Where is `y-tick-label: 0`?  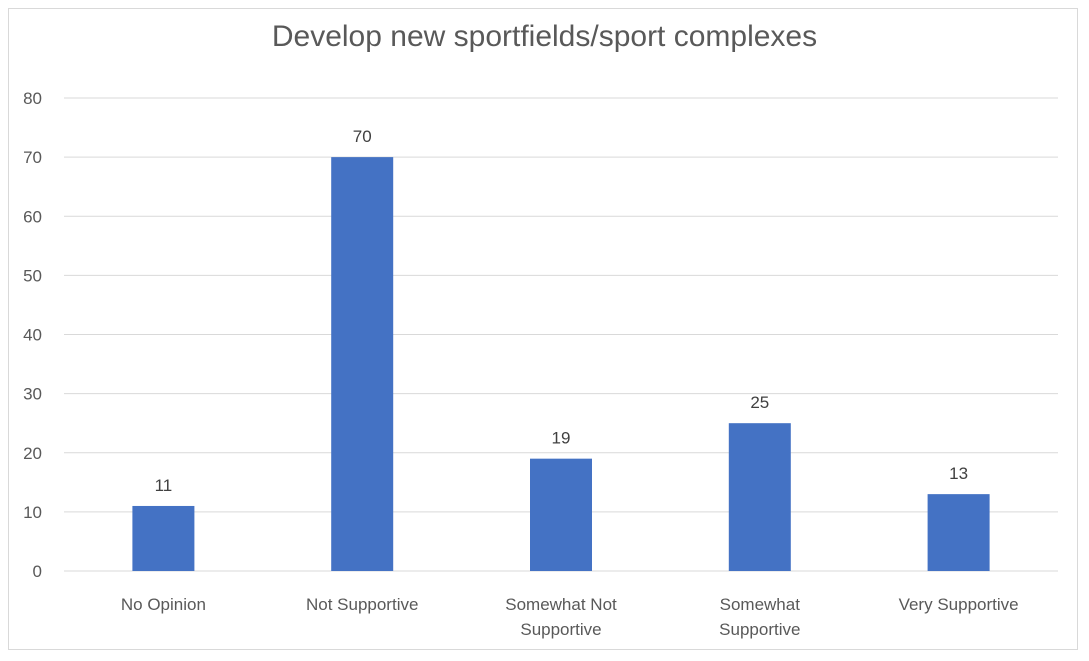 y-tick-label: 0 is located at coordinates (37, 571).